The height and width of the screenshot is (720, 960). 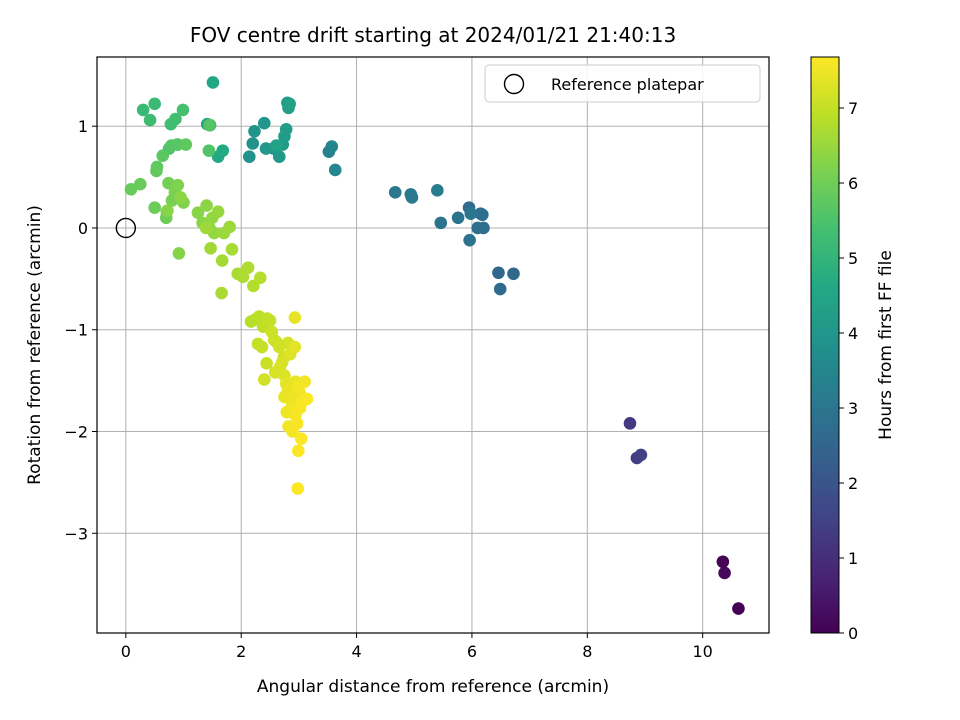 I want to click on y-tick-label: 0, so click(x=83, y=228).